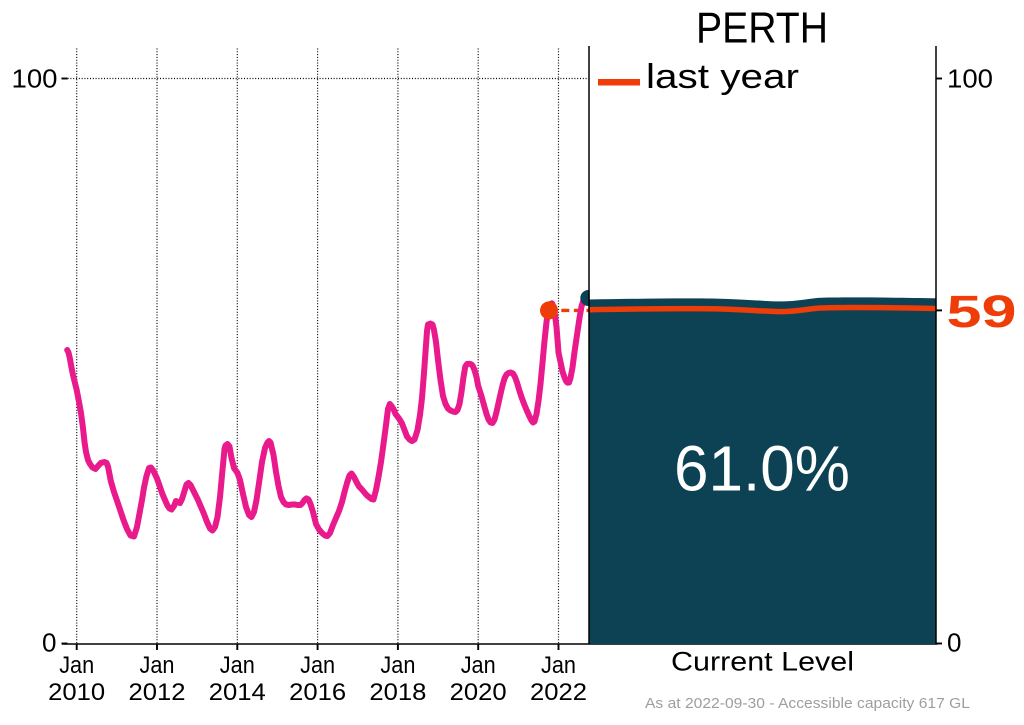 The image size is (1024, 725). Describe the element at coordinates (76, 692) in the screenshot. I see `svg-text: 2010` at that location.